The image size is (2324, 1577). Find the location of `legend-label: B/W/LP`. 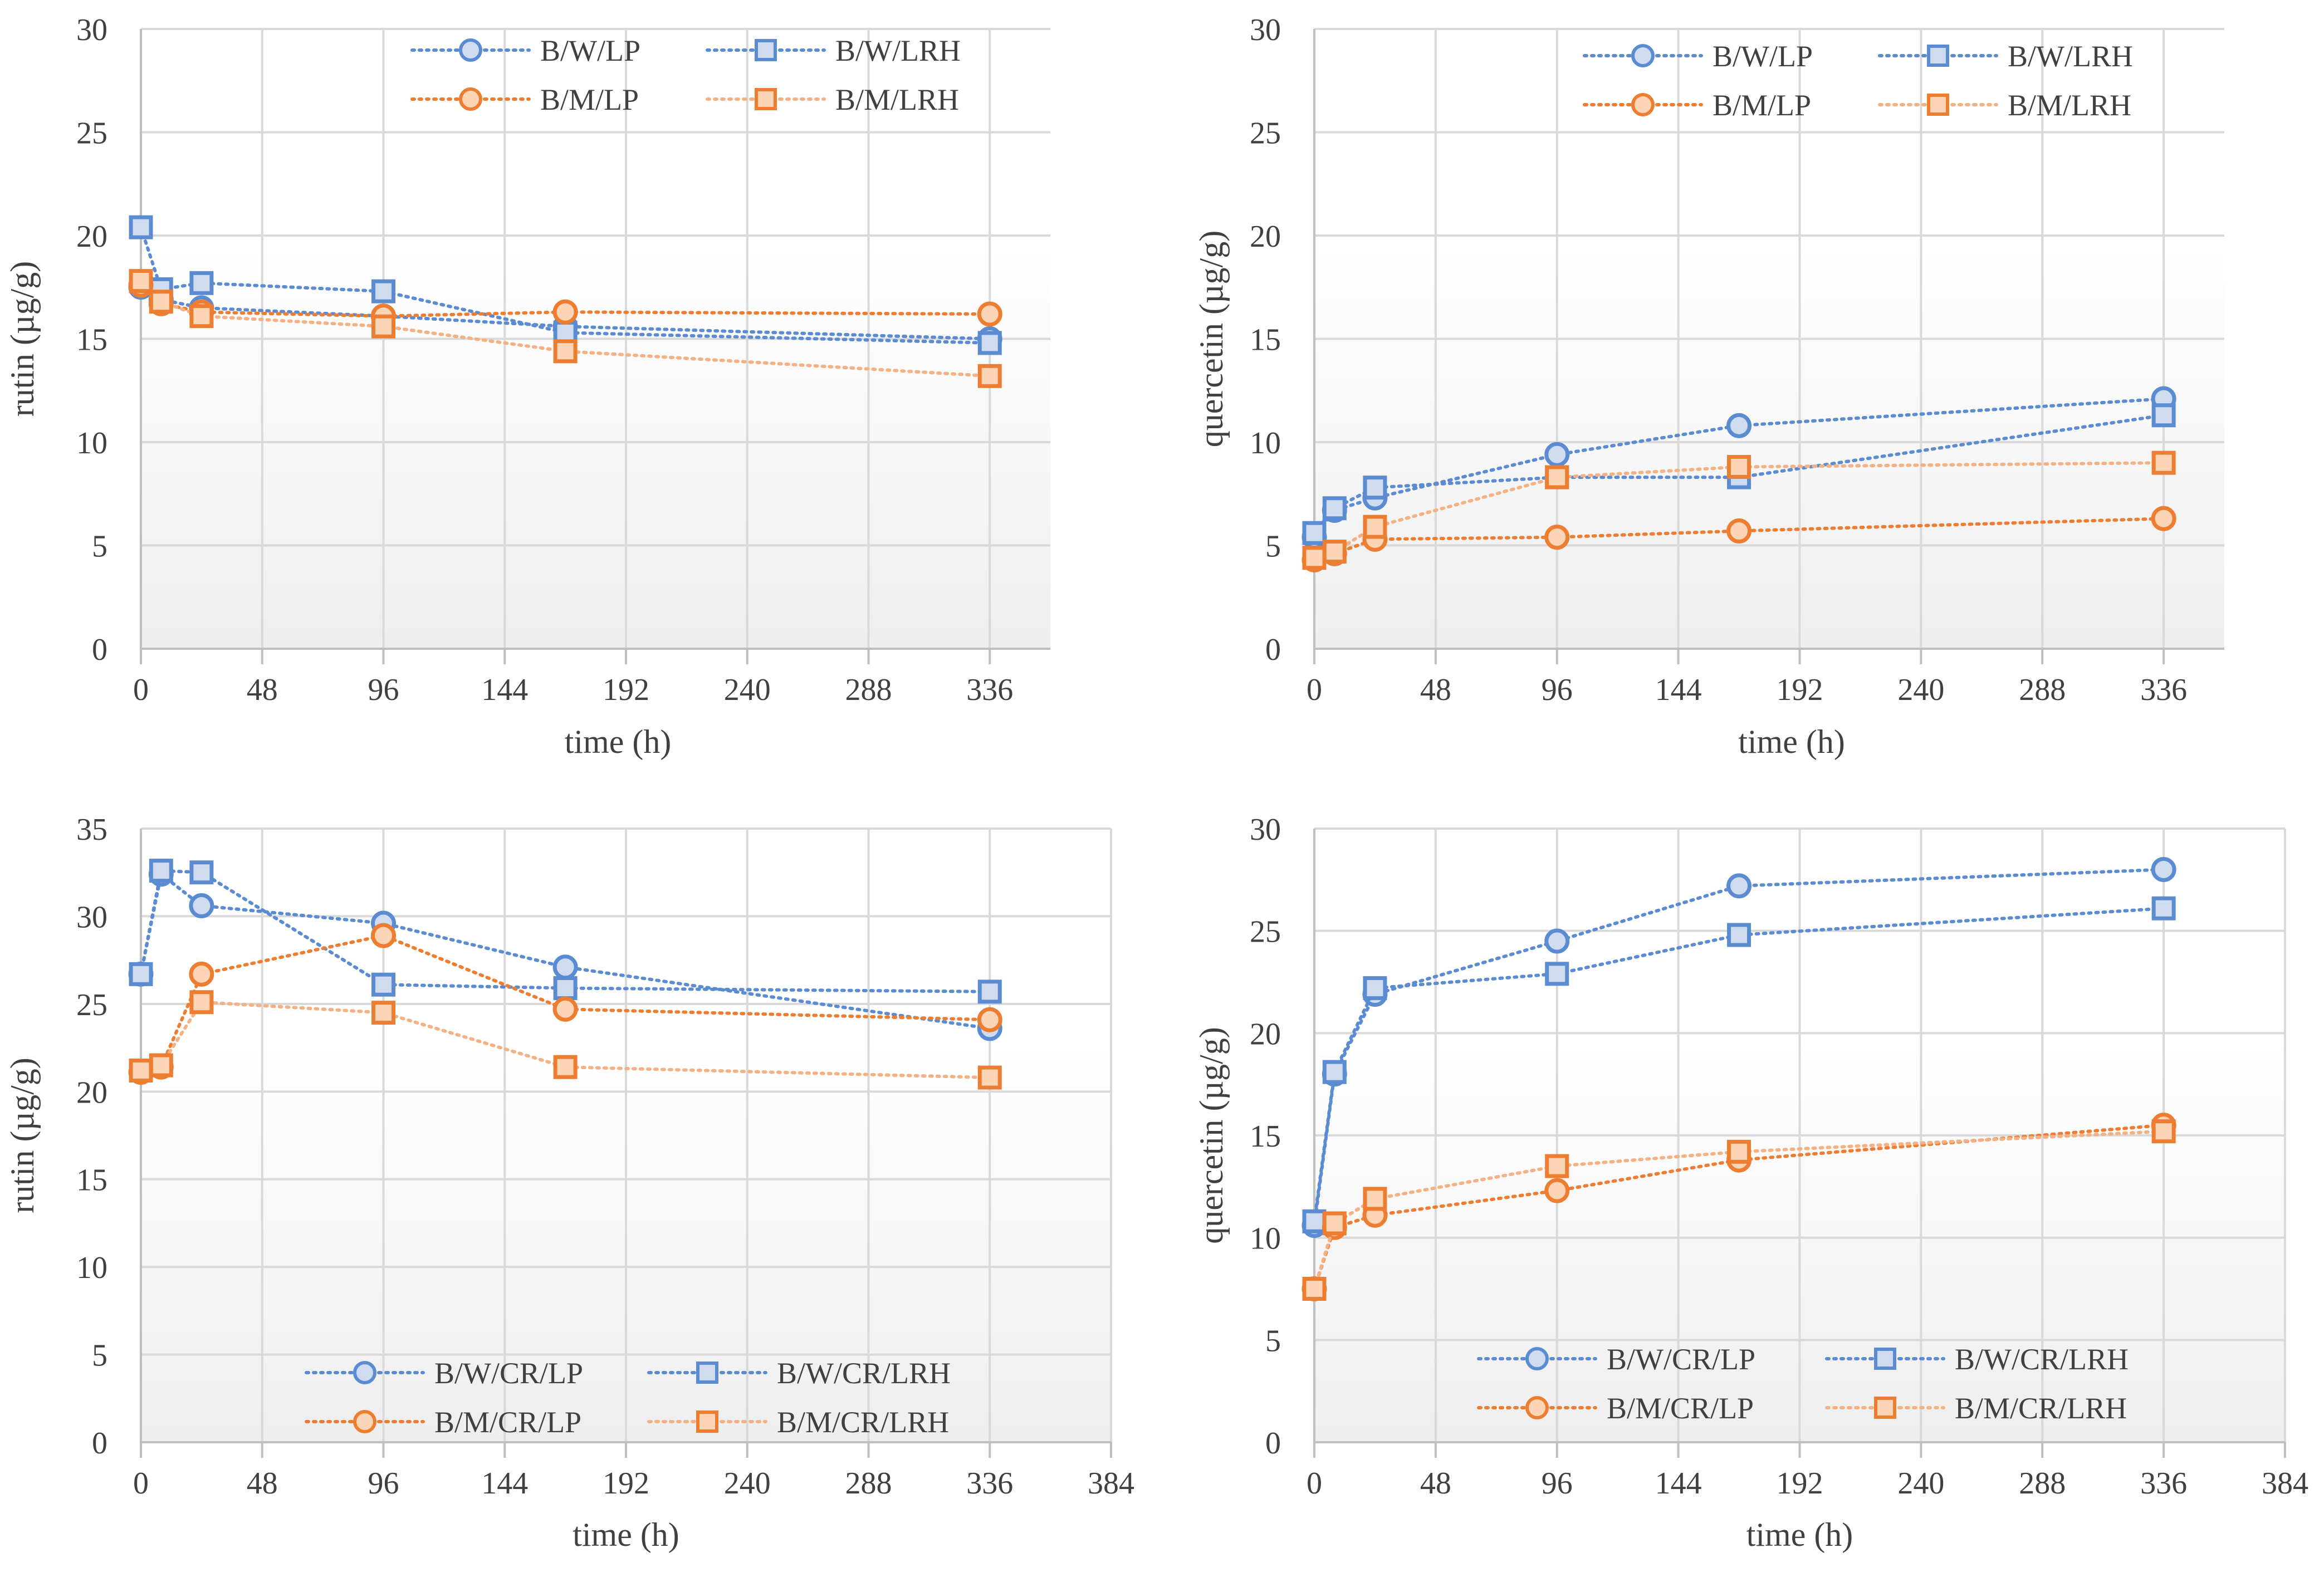

legend-label: B/W/LP is located at coordinates (1763, 57).